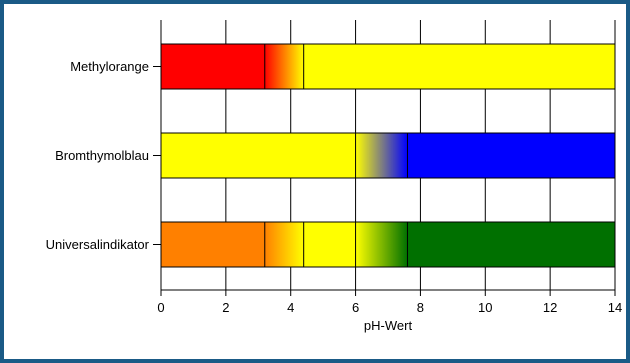 Image resolution: width=630 pixels, height=363 pixels. What do you see at coordinates (290, 307) in the screenshot?
I see `x-tick-label: 4` at bounding box center [290, 307].